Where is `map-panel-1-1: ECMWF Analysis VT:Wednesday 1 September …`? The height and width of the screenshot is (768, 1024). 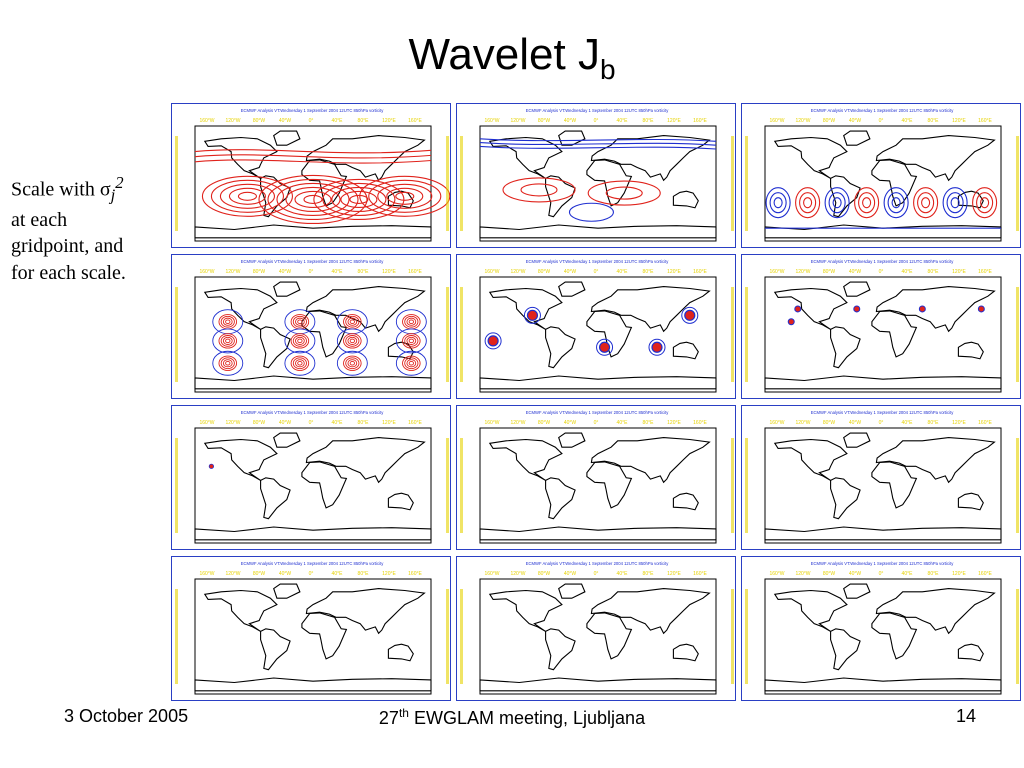 map-panel-1-1: ECMWF Analysis VT:Wednesday 1 September … is located at coordinates (311, 175).